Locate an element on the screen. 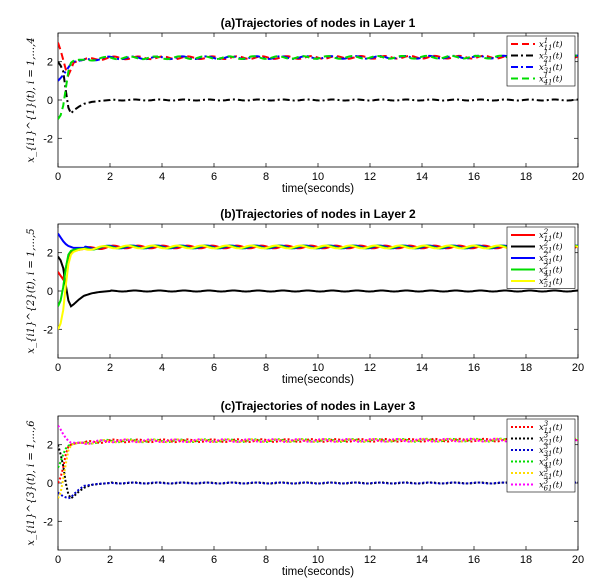  chart-title: (b)Trajectories of nodes in Layer 2 is located at coordinates (318, 214).